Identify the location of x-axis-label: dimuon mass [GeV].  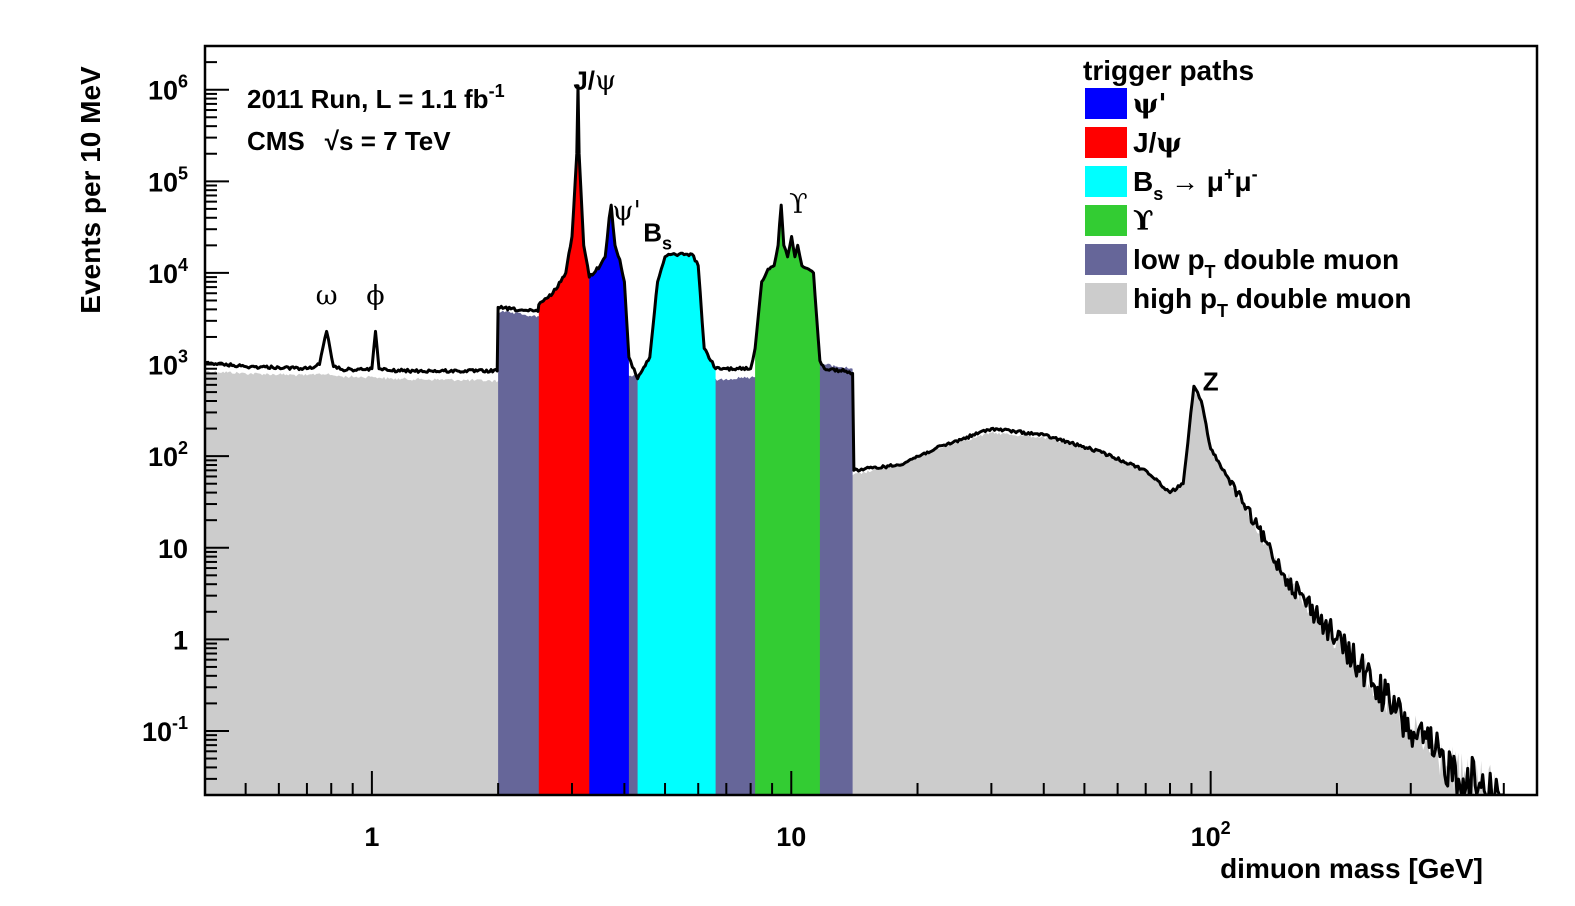
(1351, 868).